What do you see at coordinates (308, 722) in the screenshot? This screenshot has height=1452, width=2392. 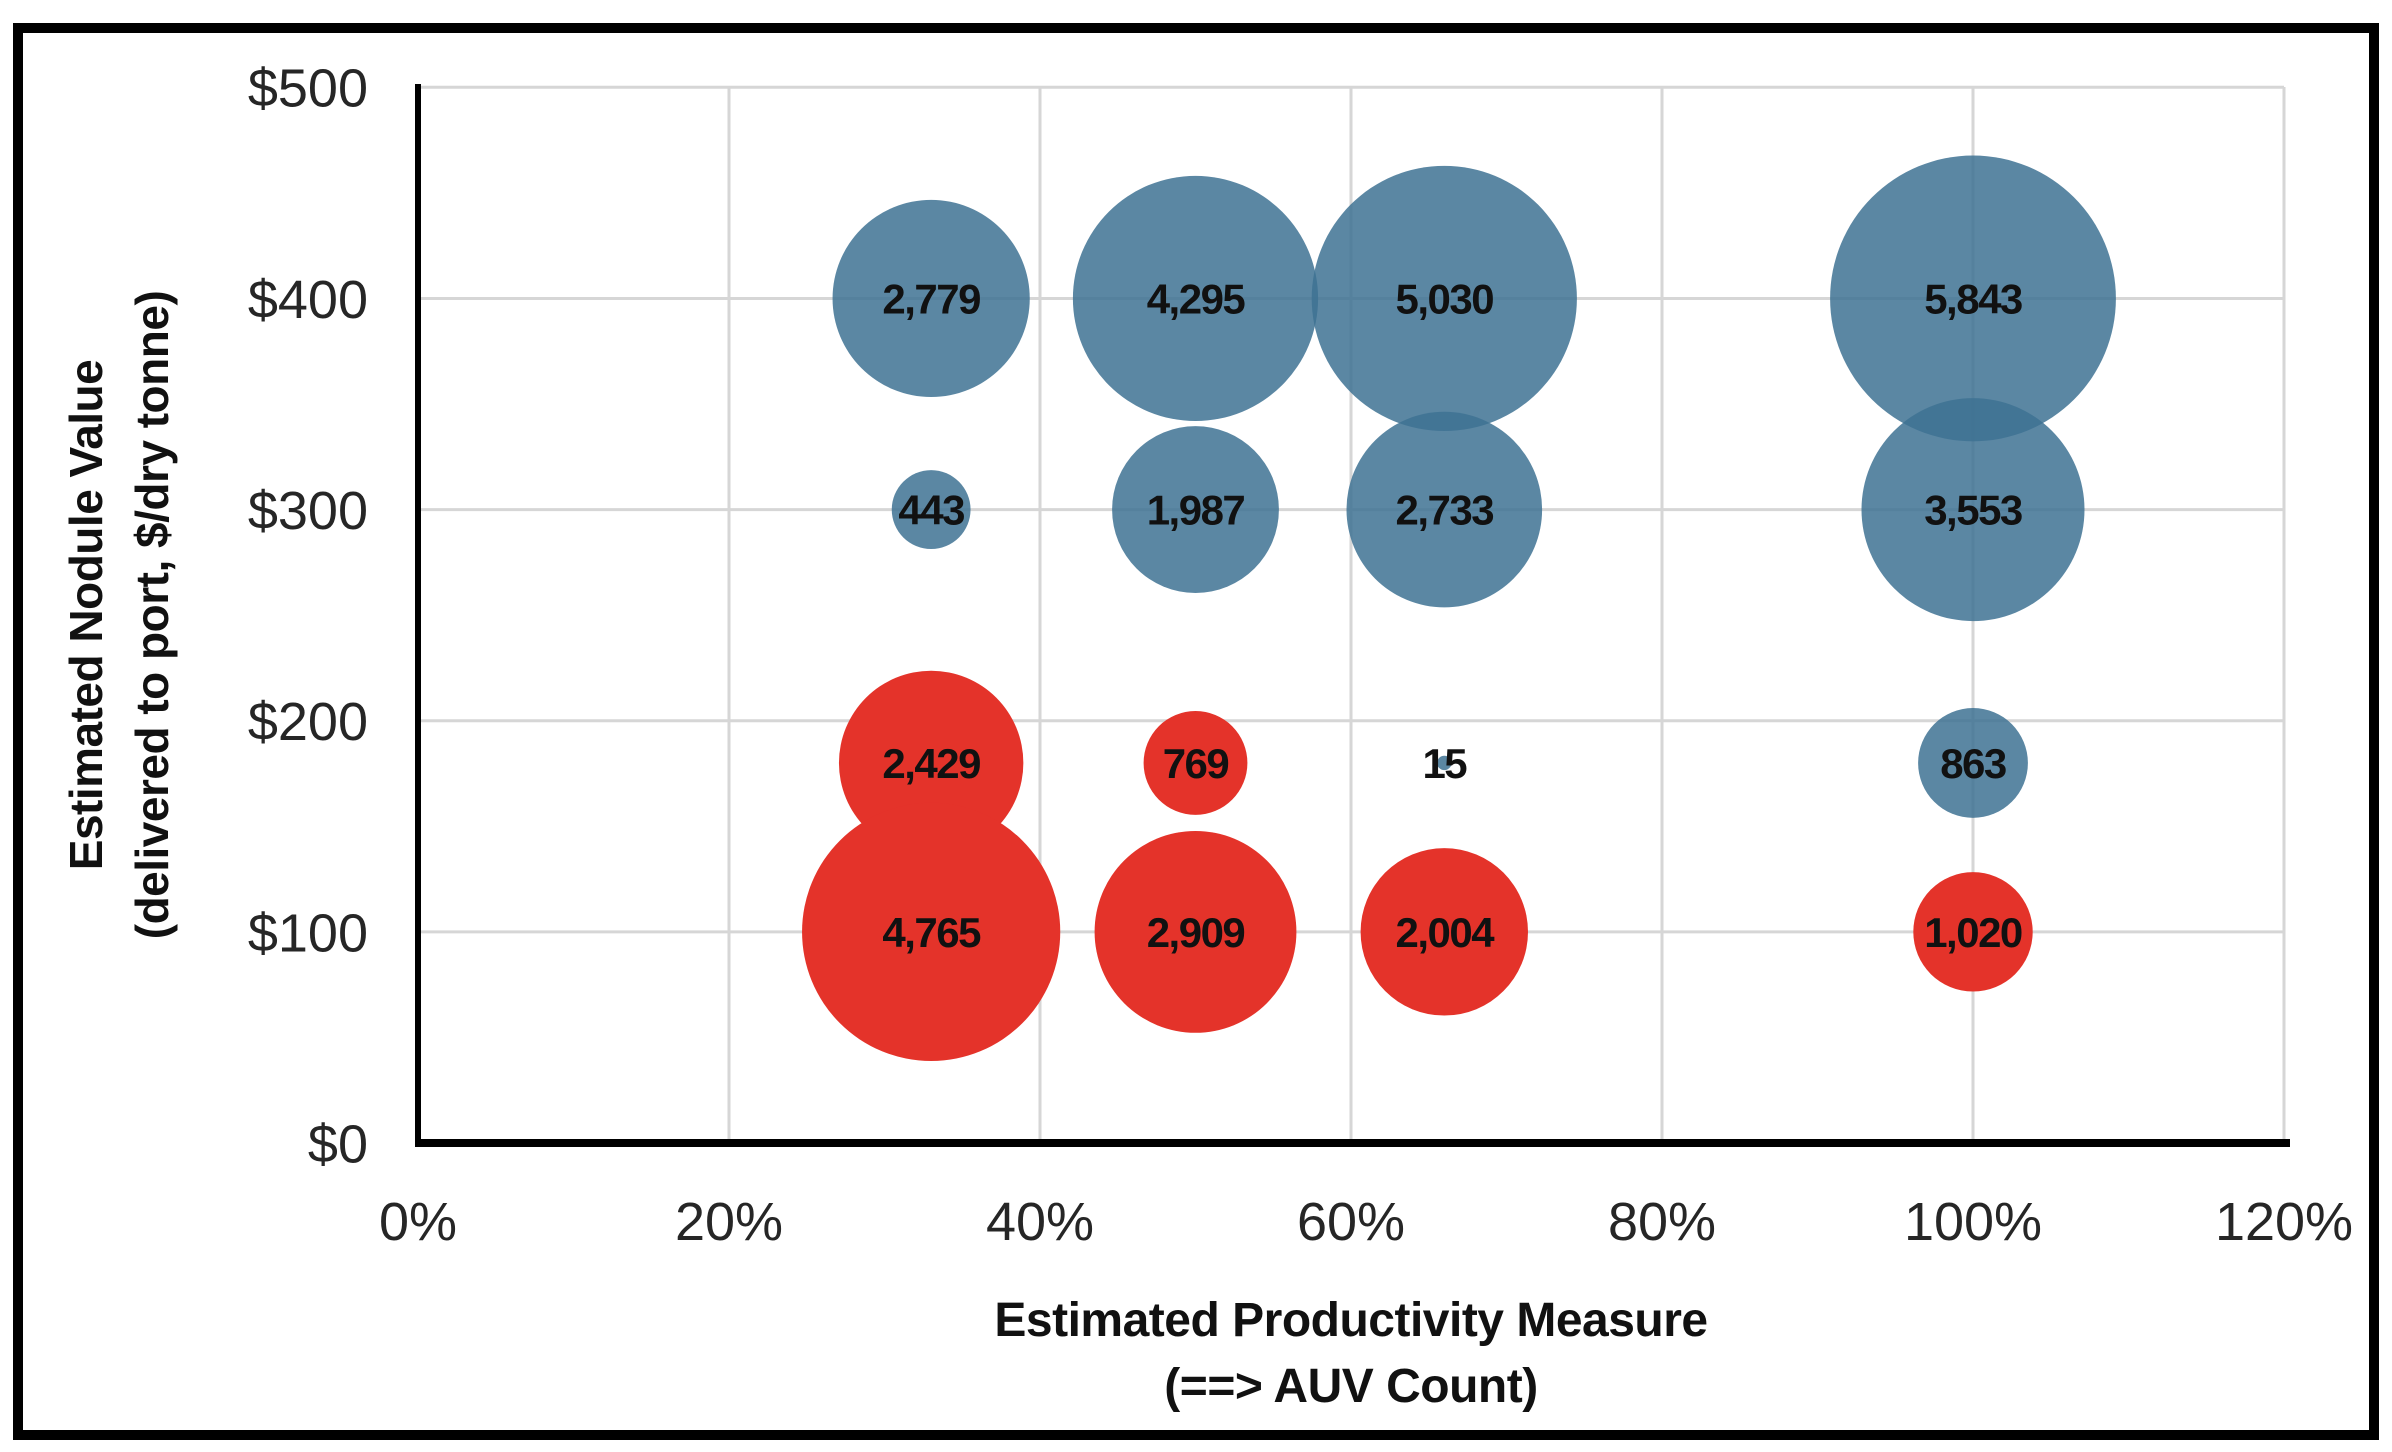 I see `y-tick-$200: $200` at bounding box center [308, 722].